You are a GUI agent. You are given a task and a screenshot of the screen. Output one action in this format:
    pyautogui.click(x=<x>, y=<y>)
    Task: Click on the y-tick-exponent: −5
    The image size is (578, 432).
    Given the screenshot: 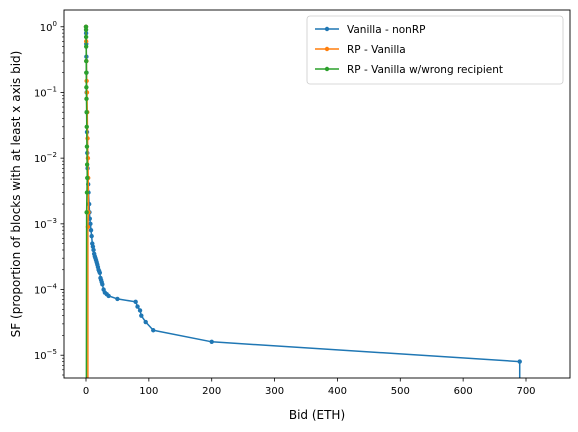 What is the action you would take?
    pyautogui.click(x=52, y=352)
    